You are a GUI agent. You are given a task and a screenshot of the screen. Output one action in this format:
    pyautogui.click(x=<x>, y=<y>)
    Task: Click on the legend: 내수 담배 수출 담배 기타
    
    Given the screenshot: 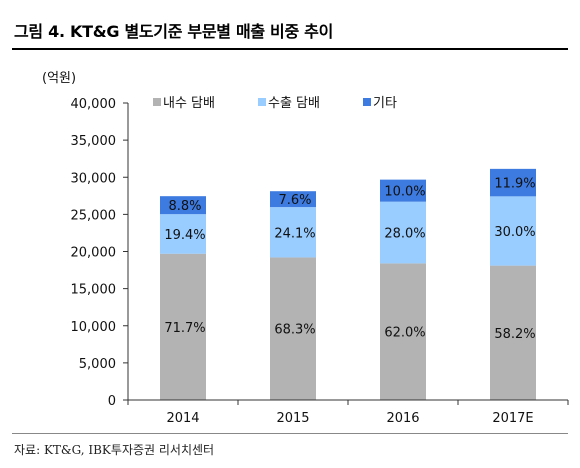 What is the action you would take?
    pyautogui.click(x=275, y=103)
    